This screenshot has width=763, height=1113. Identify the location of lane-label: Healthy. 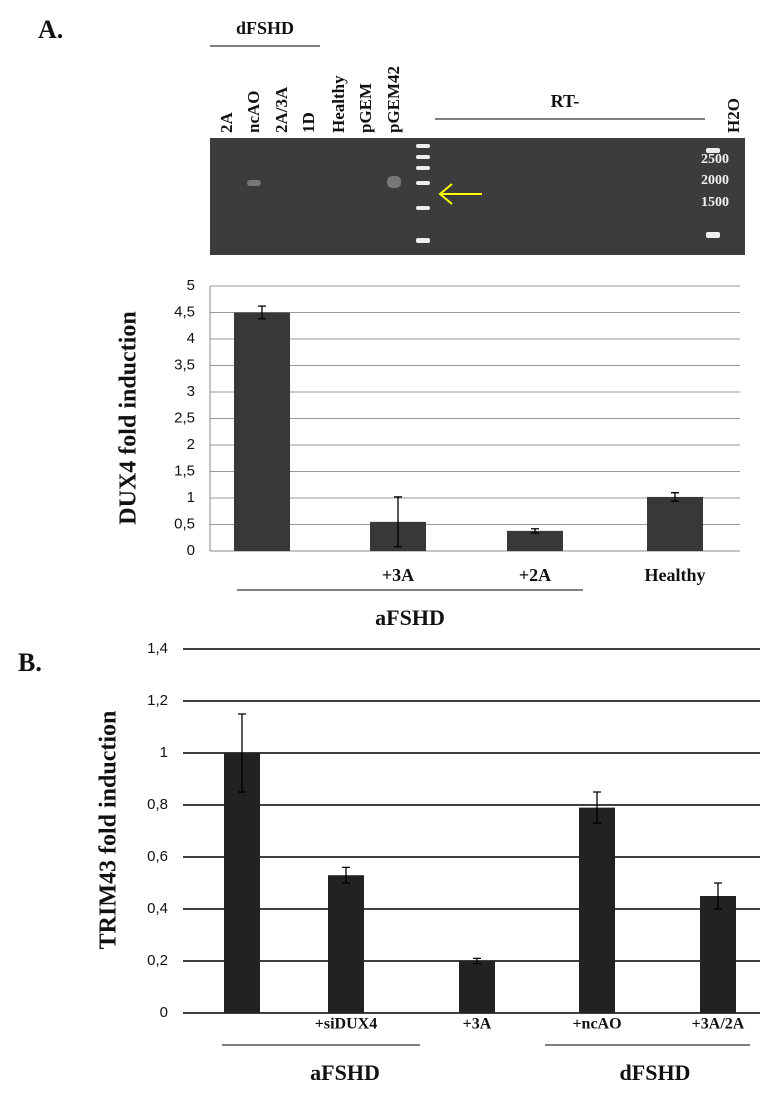
(338, 104).